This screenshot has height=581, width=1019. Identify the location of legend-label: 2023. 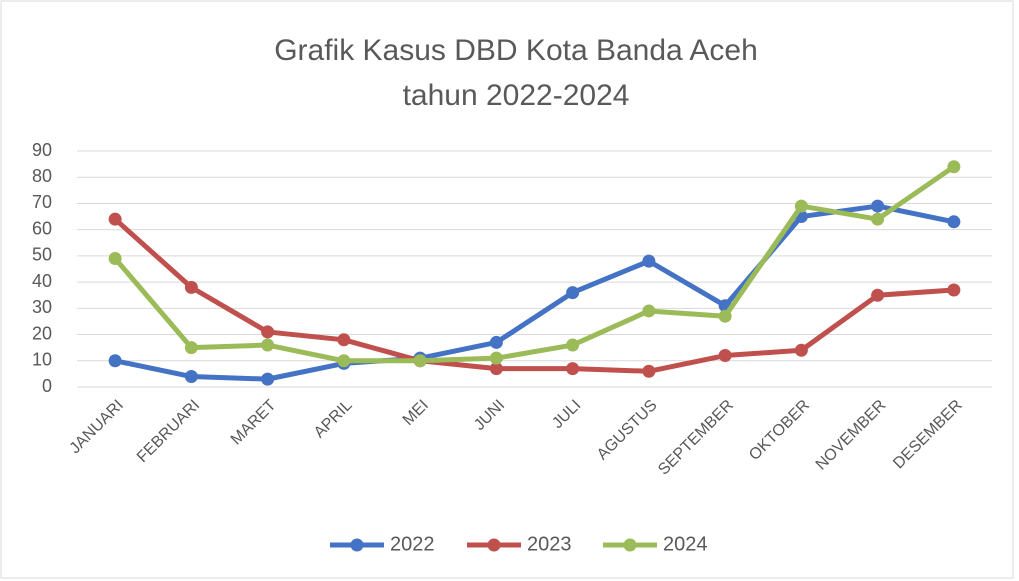
(549, 544).